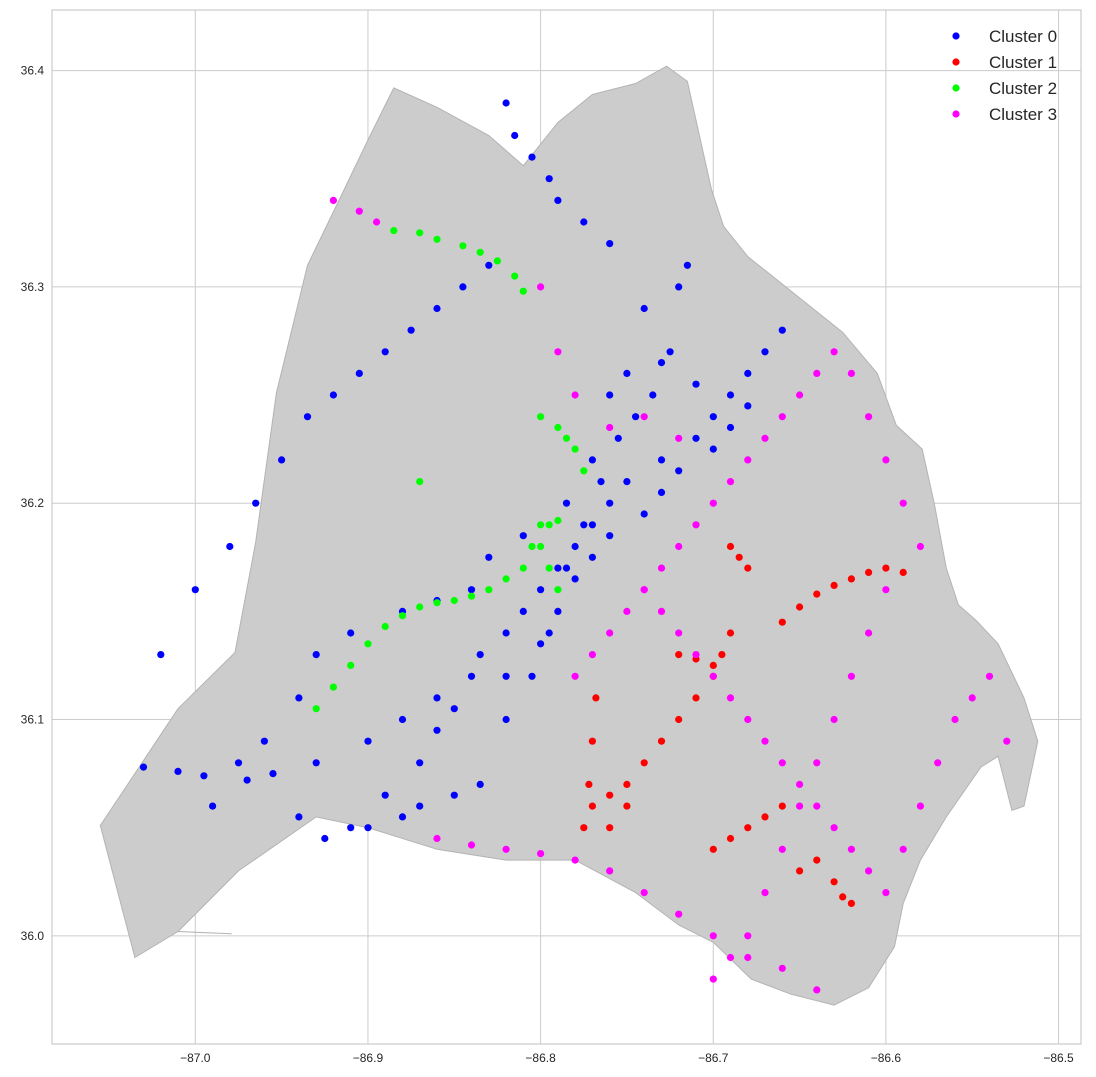 Image resolution: width=1096 pixels, height=1077 pixels. Describe the element at coordinates (540, 1058) in the screenshot. I see `x-tick-label: −86.8` at that location.